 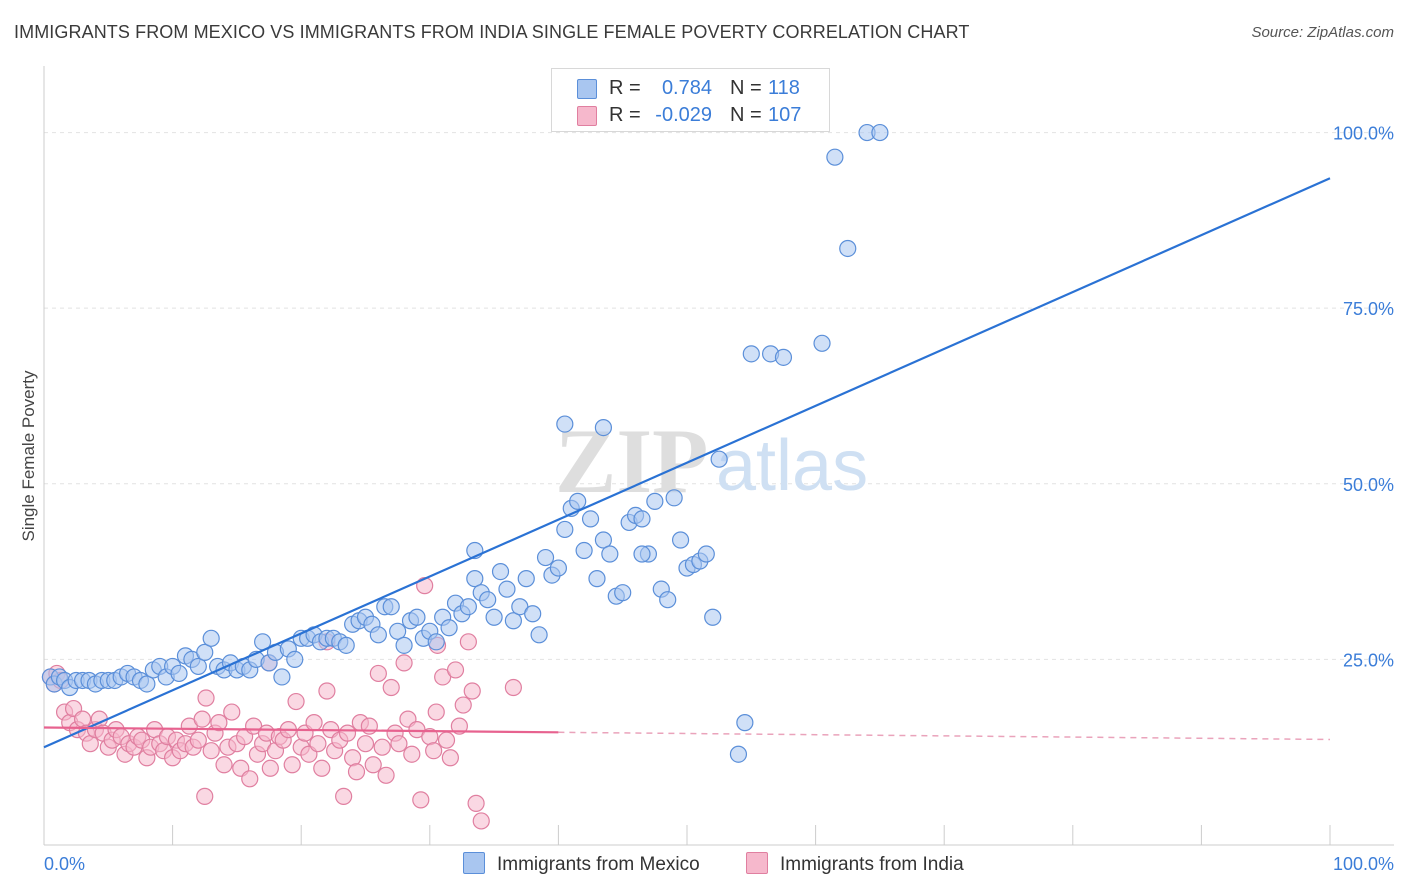 I want to click on correlation-legend: R = 0.784 N = 118 R = -0.029 N = 107, so click(x=690, y=100).